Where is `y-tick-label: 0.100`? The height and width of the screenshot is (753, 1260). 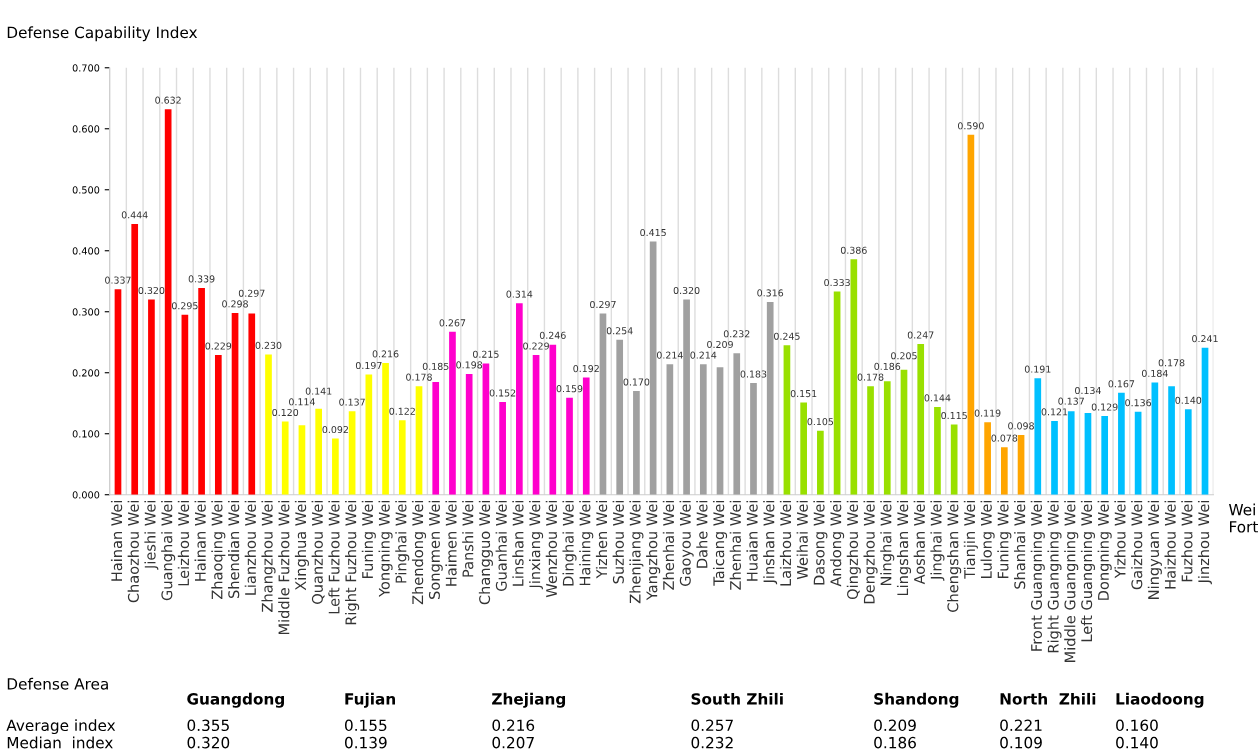
y-tick-label: 0.100 is located at coordinates (86, 434).